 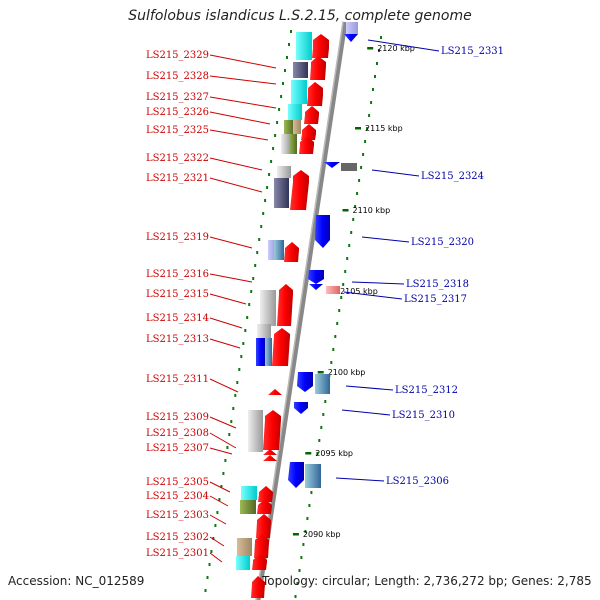 I want to click on gene-label-left: LS215_2327, so click(x=177, y=97).